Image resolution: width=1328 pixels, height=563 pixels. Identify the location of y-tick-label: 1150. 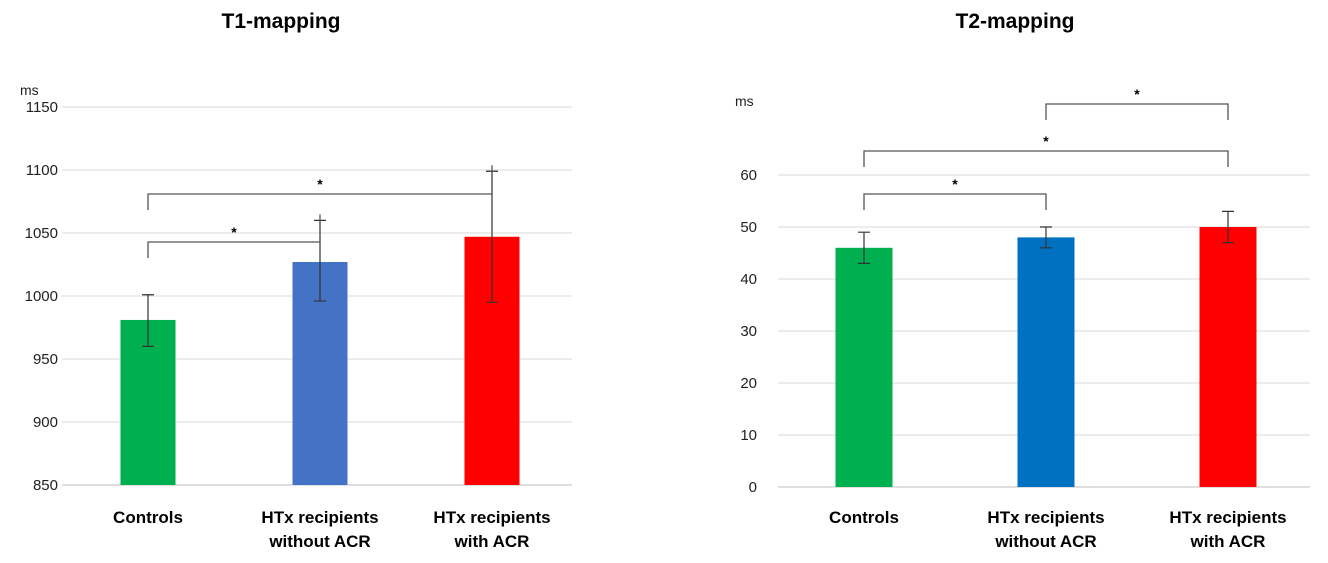
(42, 107).